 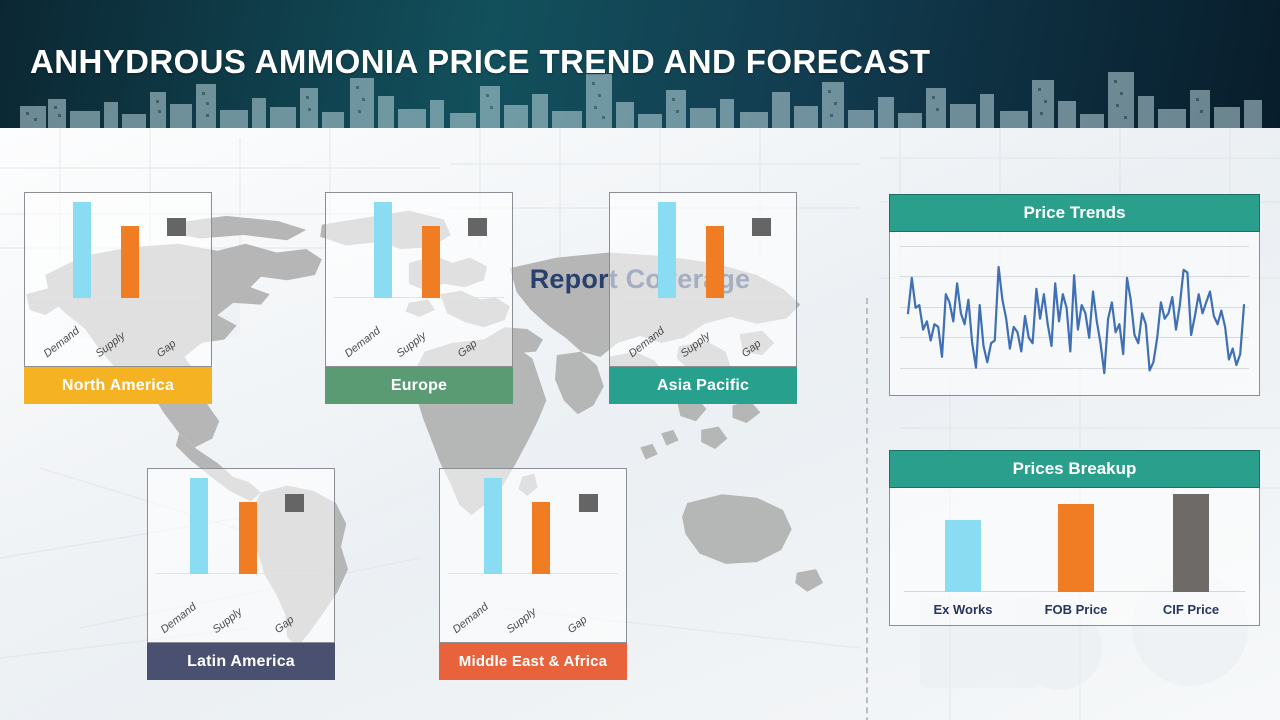 I want to click on region-name-label: Latin America, so click(x=241, y=661).